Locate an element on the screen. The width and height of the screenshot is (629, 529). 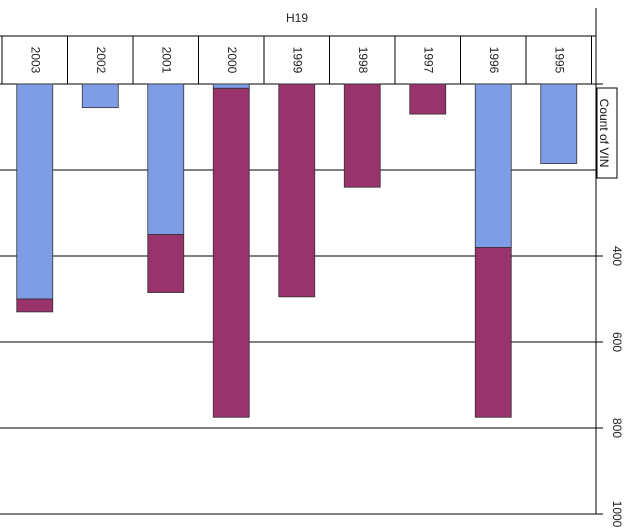
category-label: 1997 is located at coordinates (429, 60).